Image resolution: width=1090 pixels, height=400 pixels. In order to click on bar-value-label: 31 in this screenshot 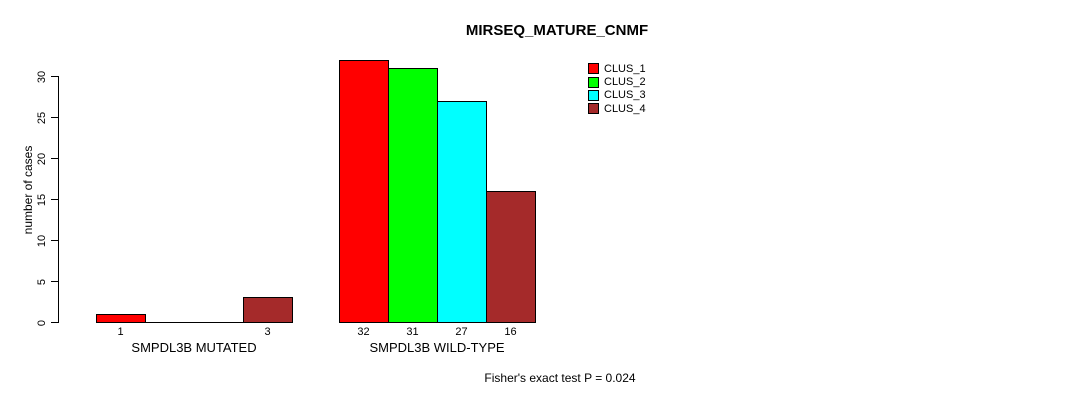, I will do `click(412, 332)`.